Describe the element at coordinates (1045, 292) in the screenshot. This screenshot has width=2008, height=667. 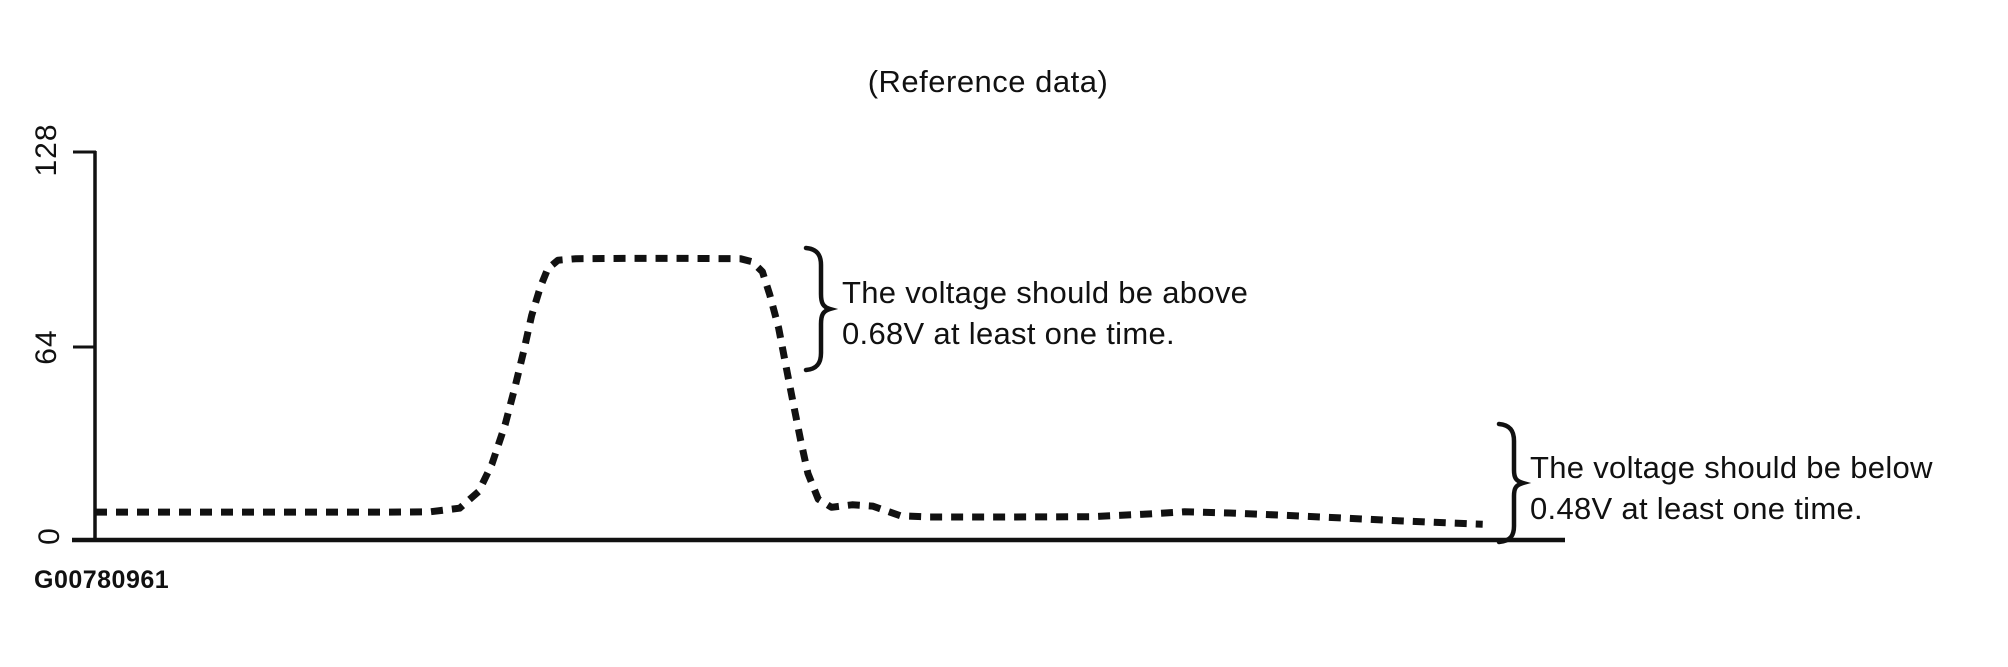
I see `upper-threshold-line1: The voltage should be above` at that location.